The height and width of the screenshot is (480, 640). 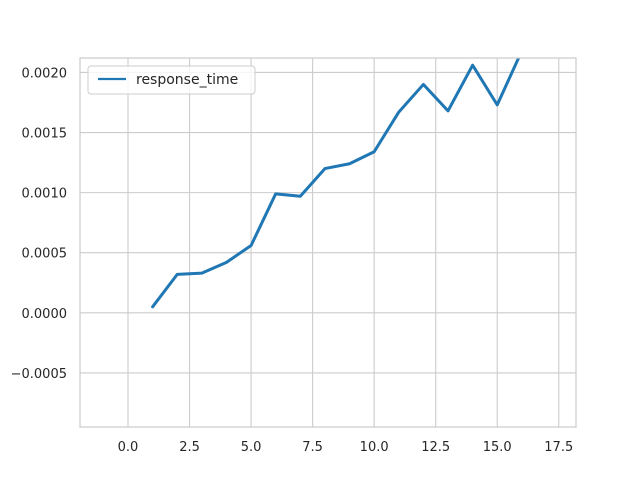 I want to click on y-tick-label: −0.0005, so click(x=39, y=374).